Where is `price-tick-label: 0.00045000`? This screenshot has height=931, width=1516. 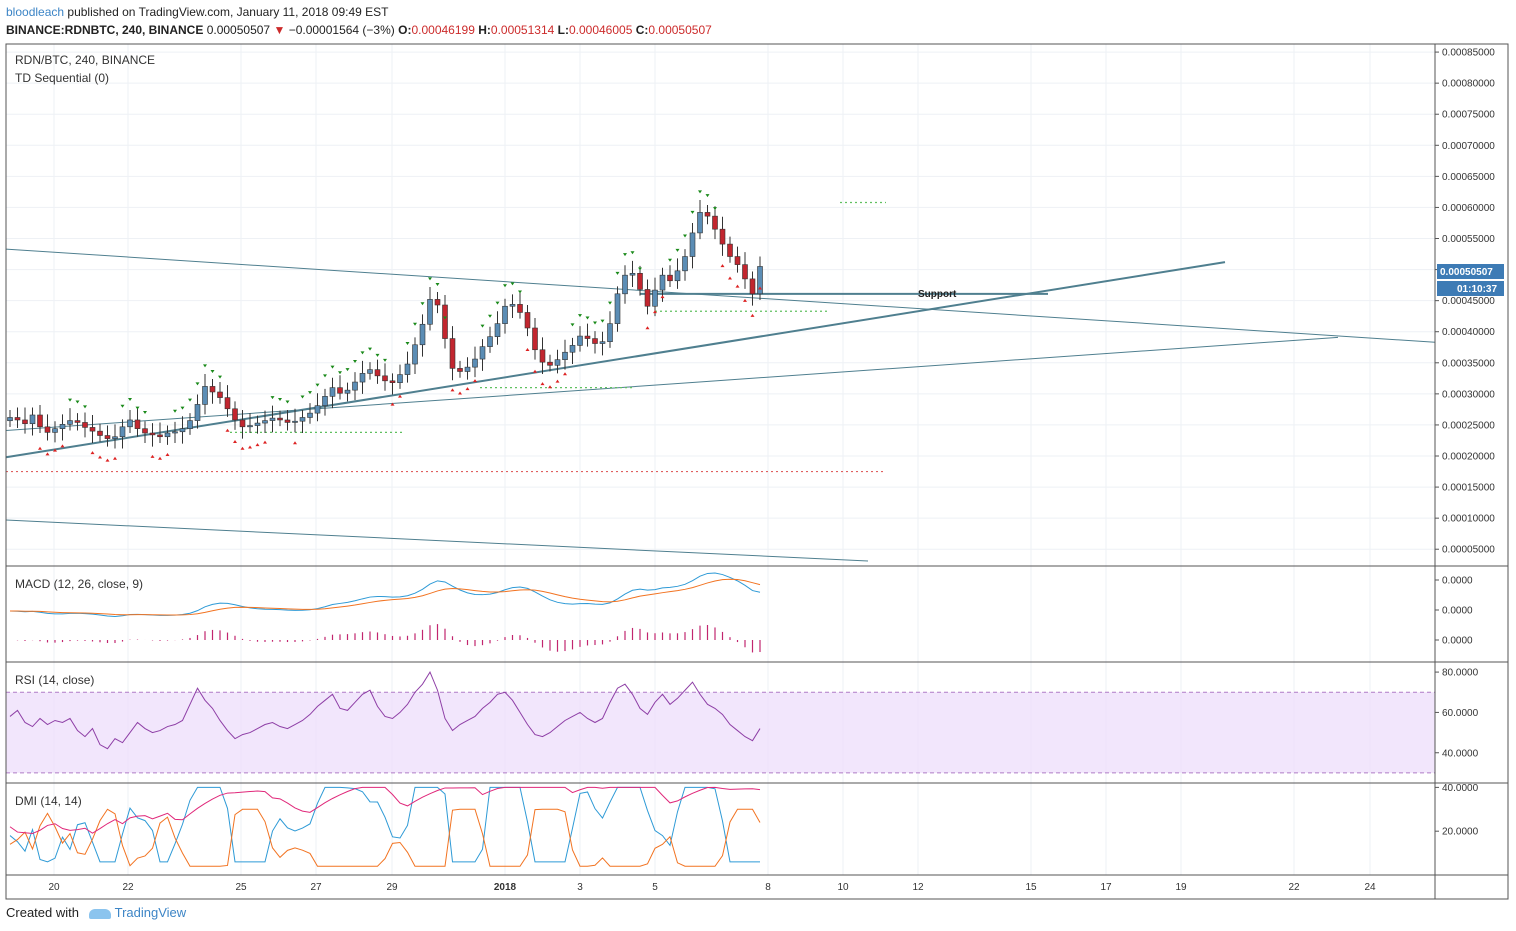 price-tick-label: 0.00045000 is located at coordinates (1468, 301).